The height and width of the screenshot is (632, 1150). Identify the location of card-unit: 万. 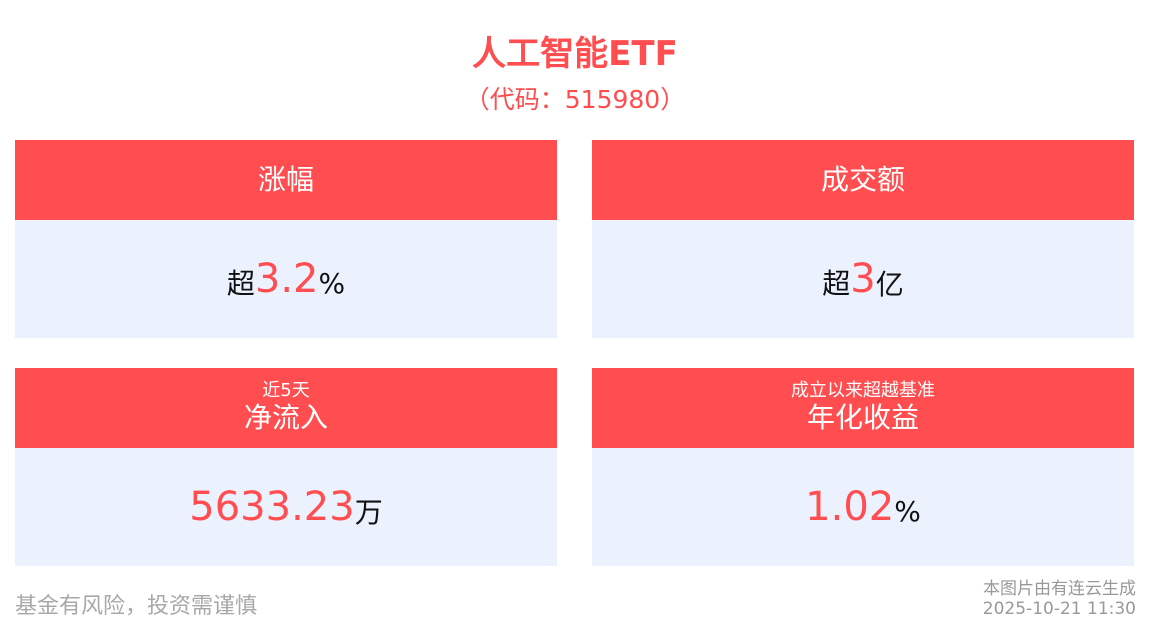
(368, 512).